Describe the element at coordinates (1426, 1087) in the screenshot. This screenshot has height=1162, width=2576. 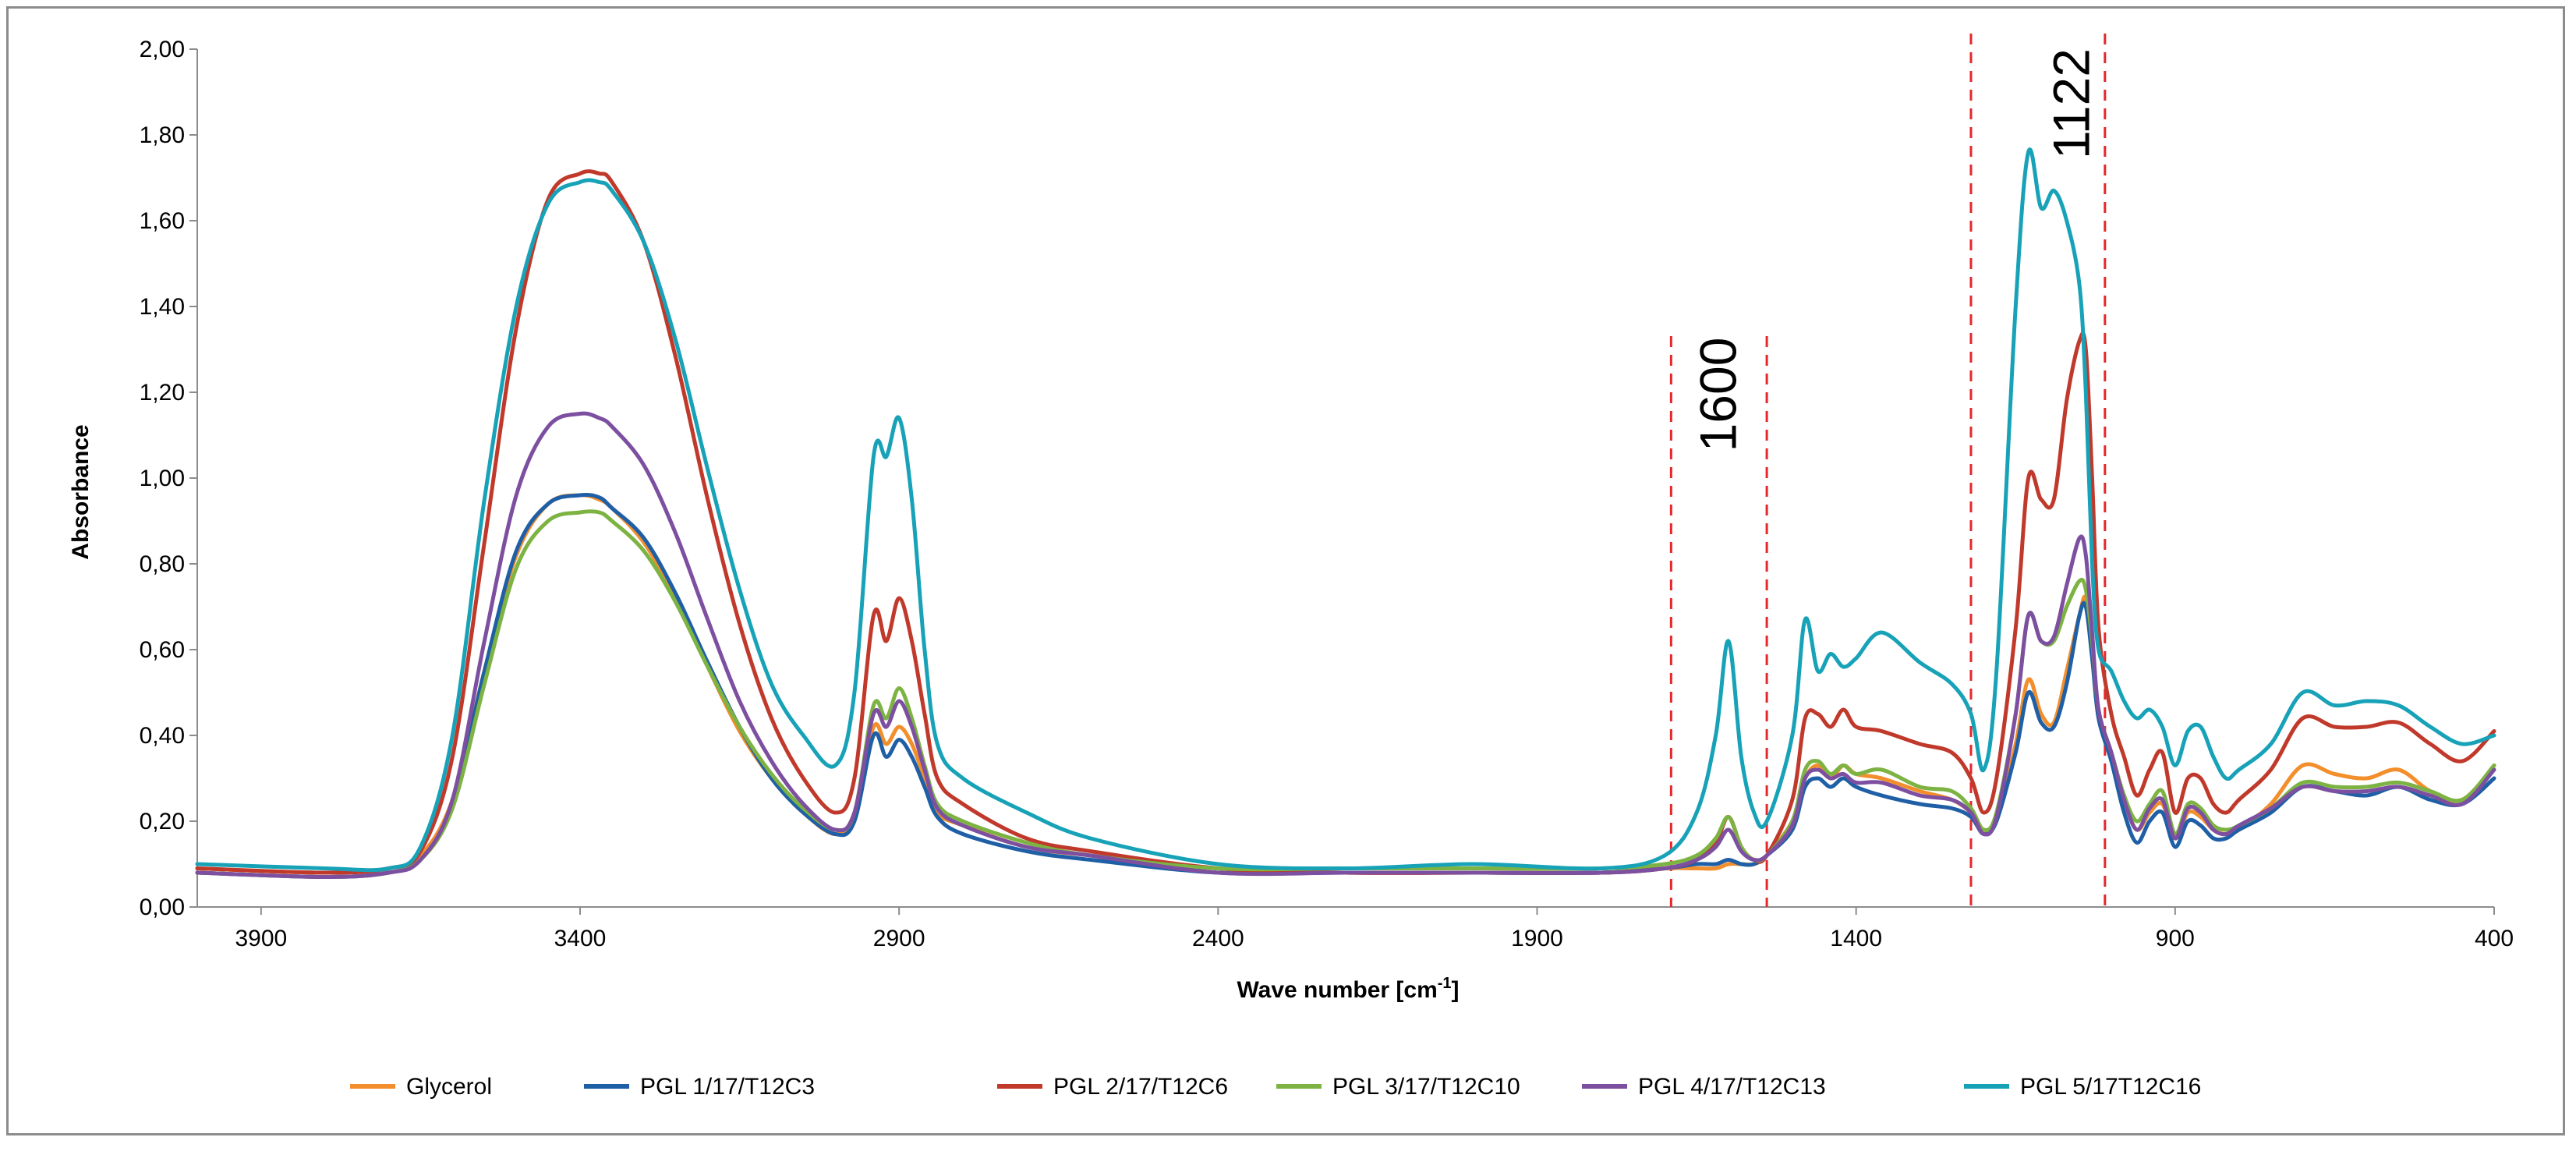
I see `legend-label-pgl-3-17-t12c10: PGL 3/17/T12C10` at that location.